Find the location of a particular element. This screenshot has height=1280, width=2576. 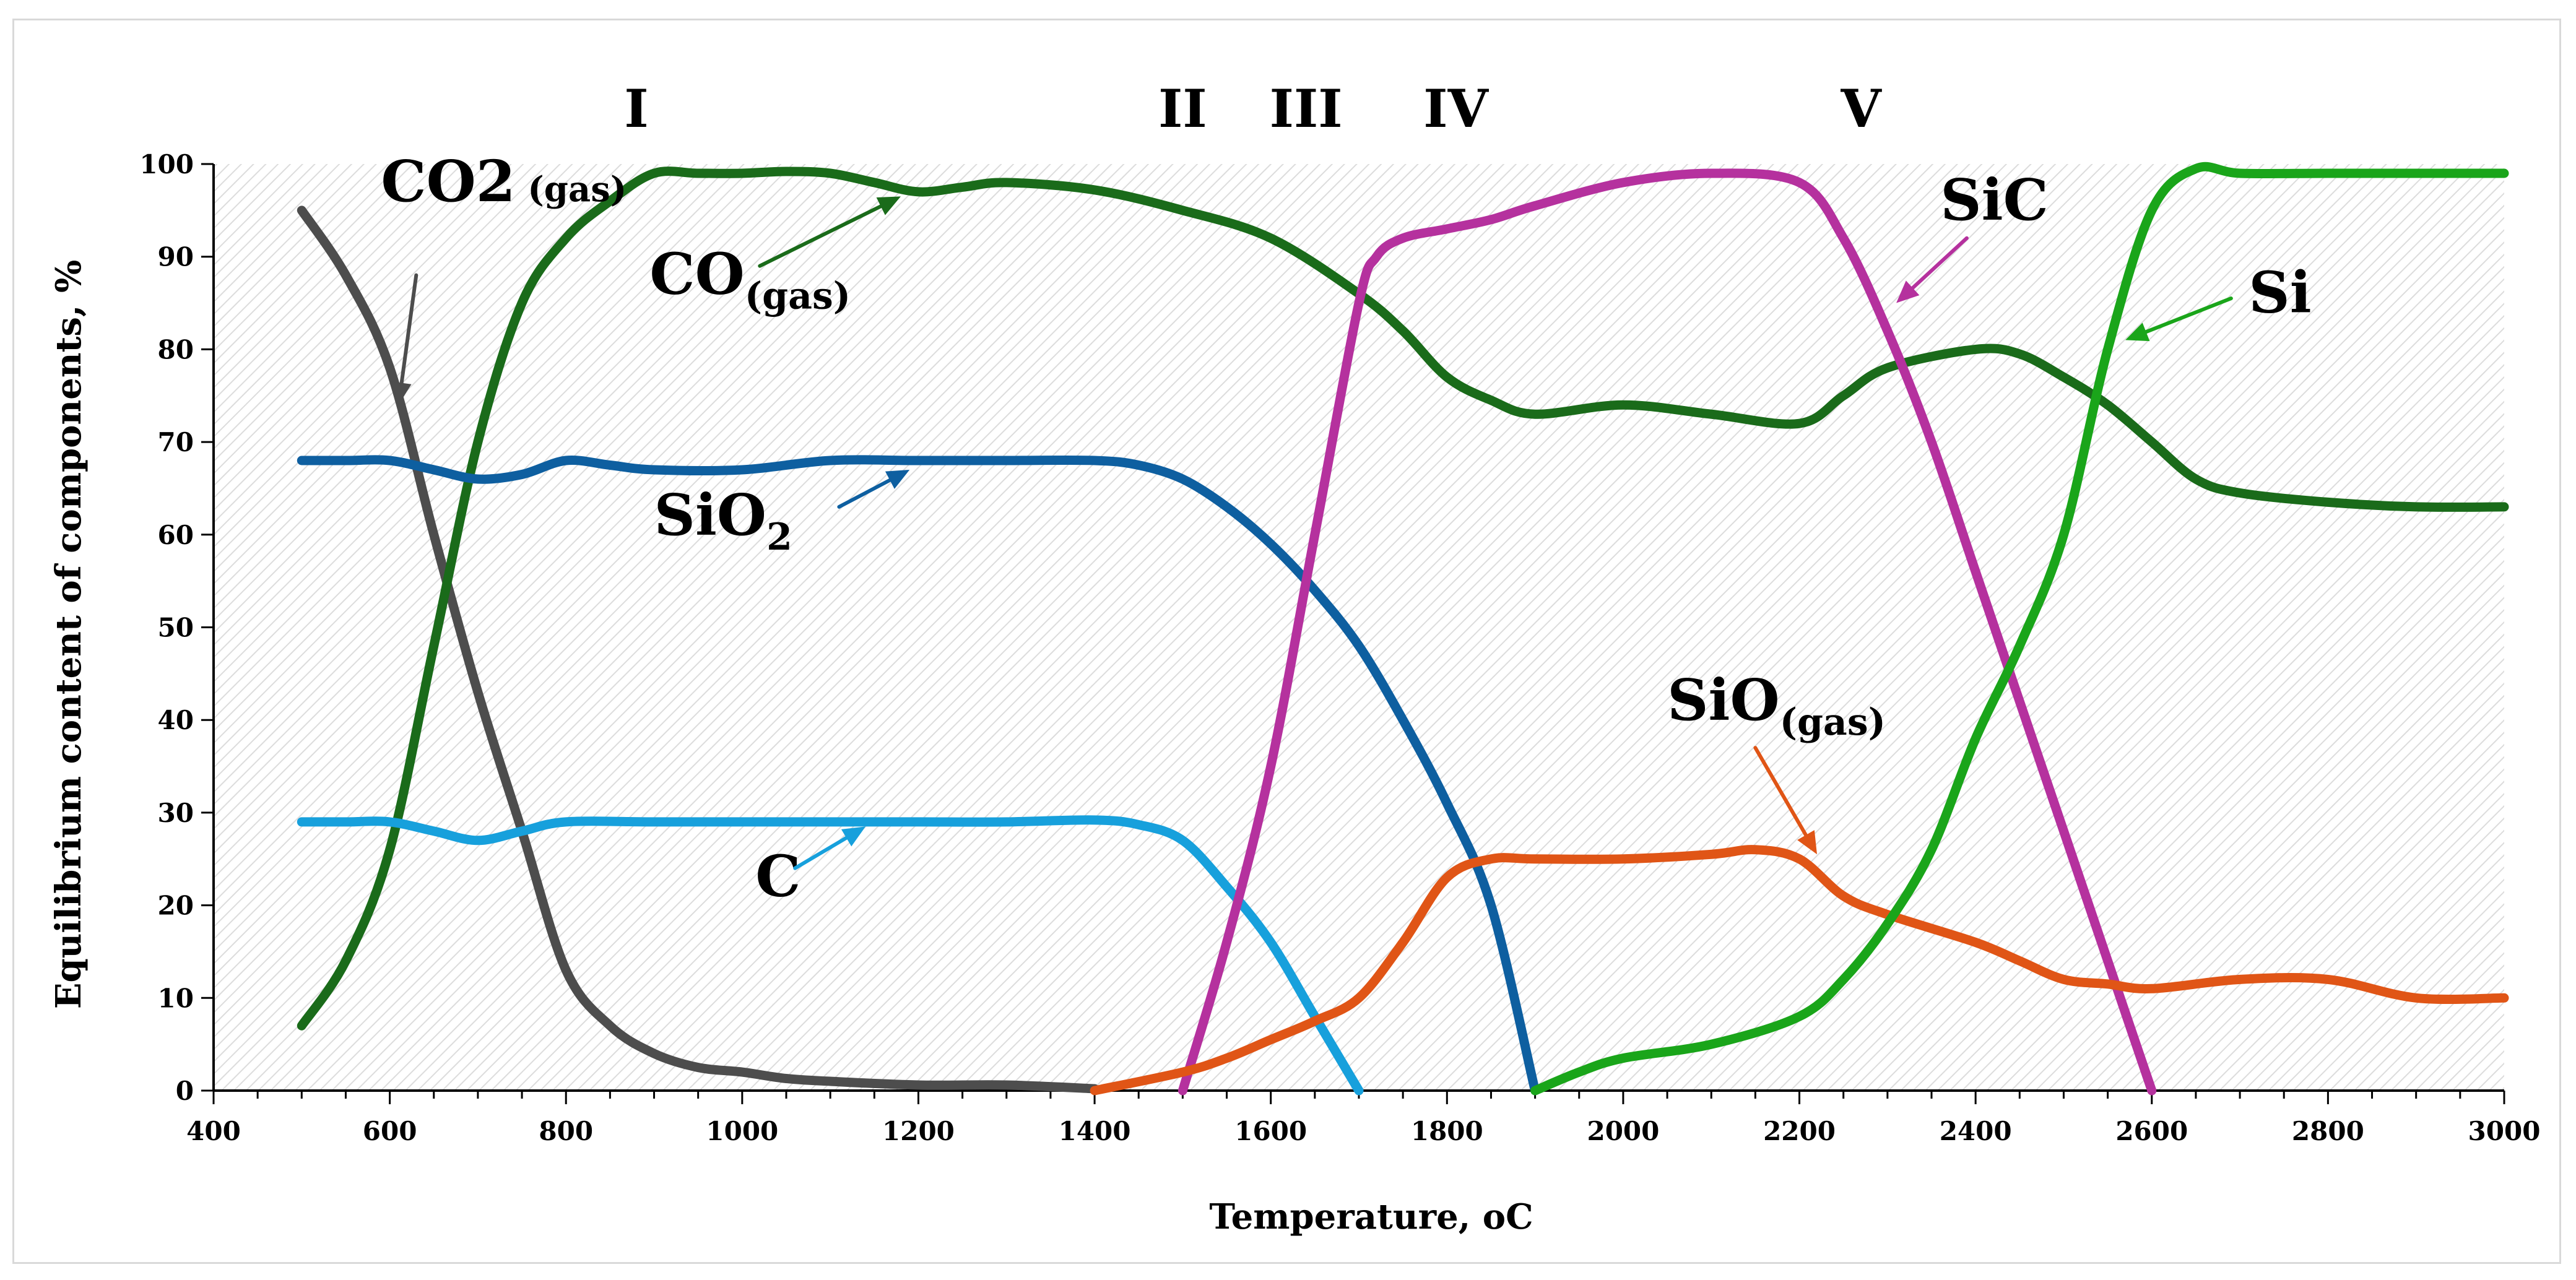

y-tick-label: 70 is located at coordinates (176, 442).